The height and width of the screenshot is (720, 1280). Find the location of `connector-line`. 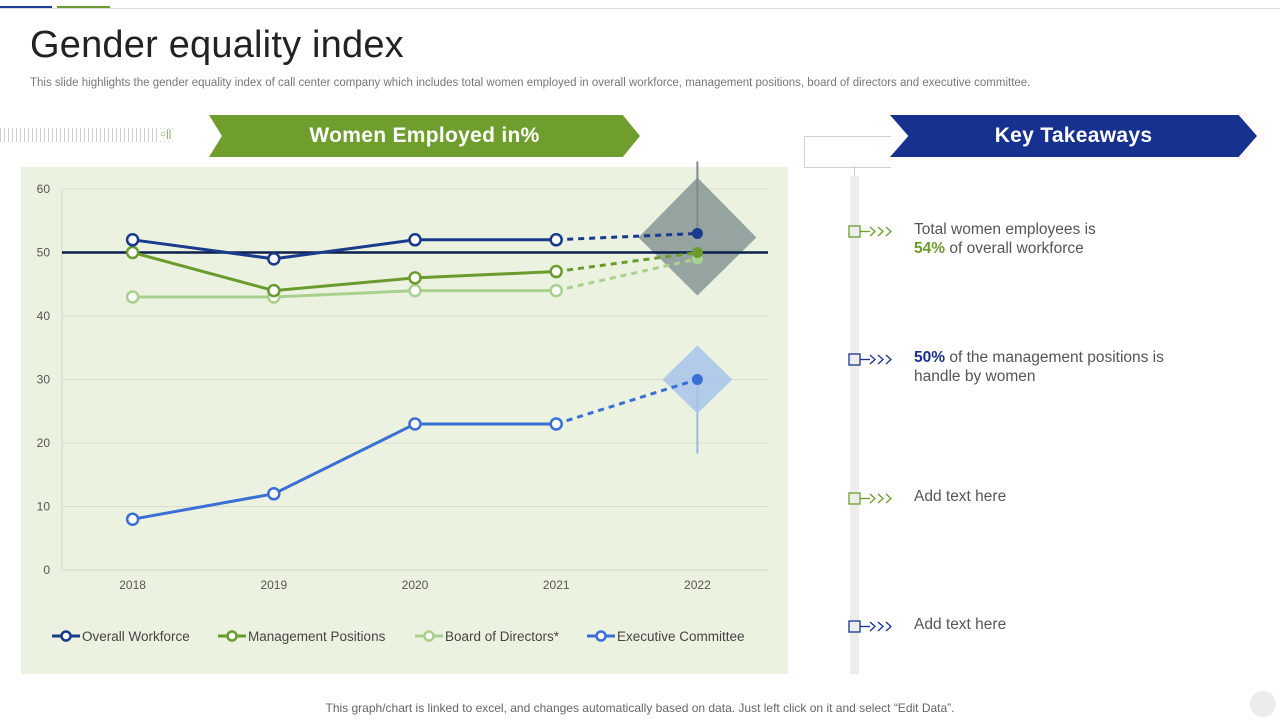

connector-line is located at coordinates (847, 152).